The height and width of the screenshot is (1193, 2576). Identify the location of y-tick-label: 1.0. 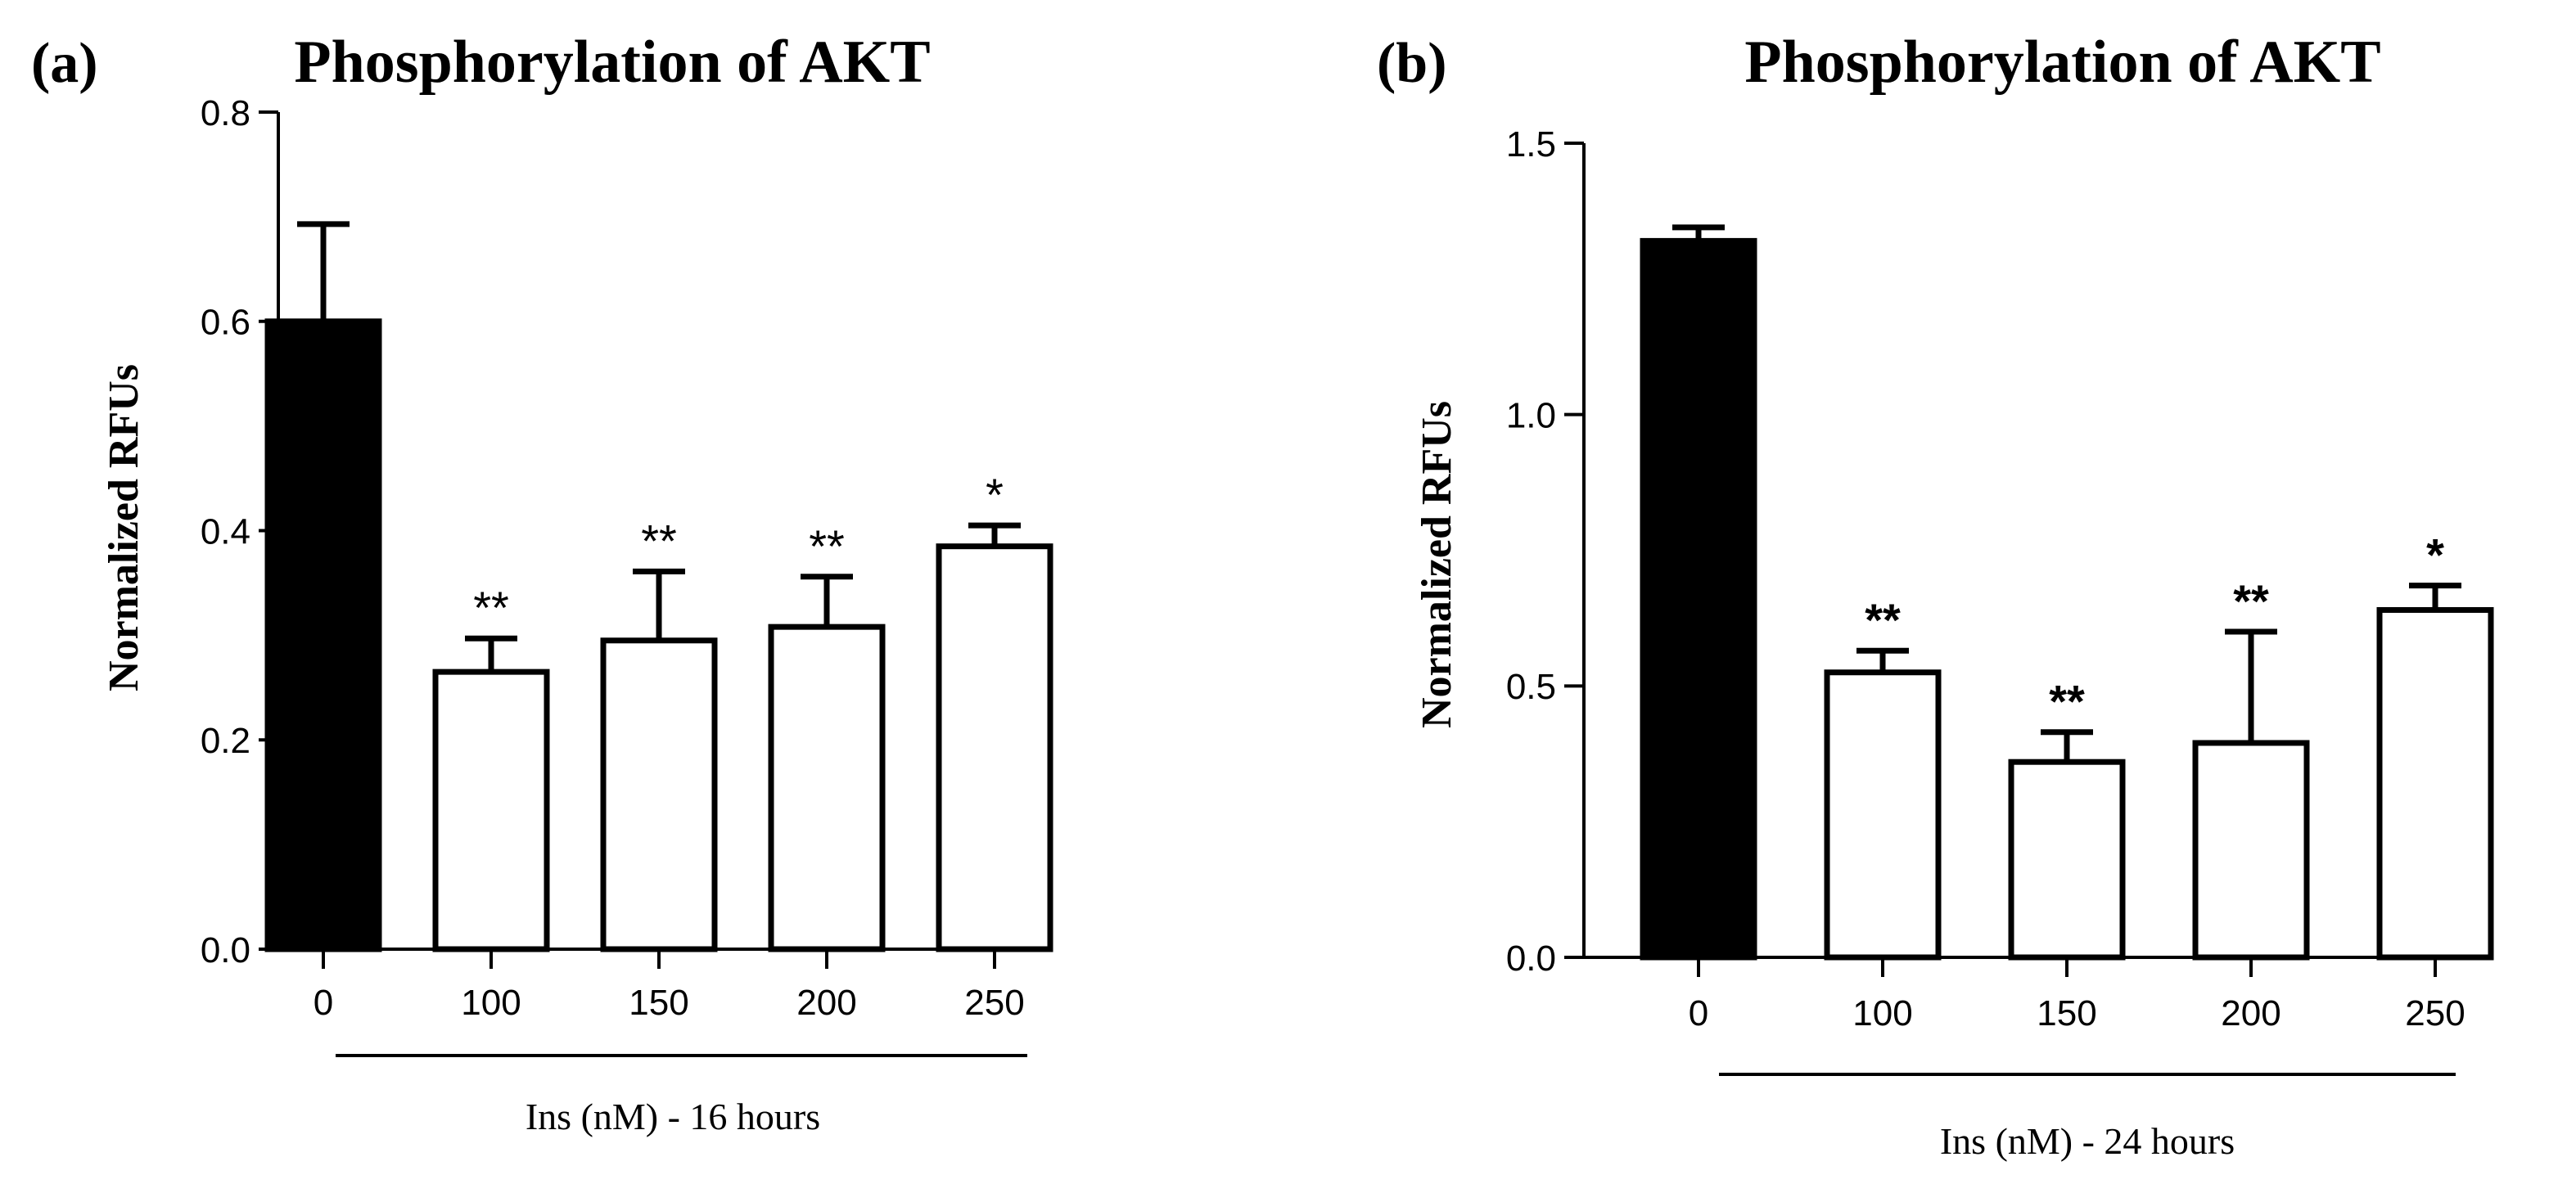
(1531, 416).